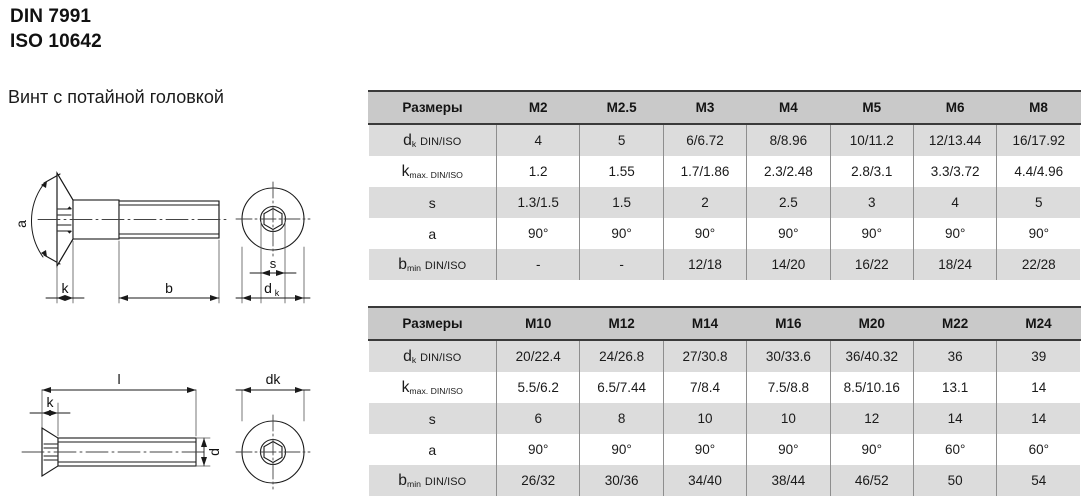 Image resolution: width=1087 pixels, height=500 pixels. I want to click on table1-header-cell-2: M2.5, so click(621, 107).